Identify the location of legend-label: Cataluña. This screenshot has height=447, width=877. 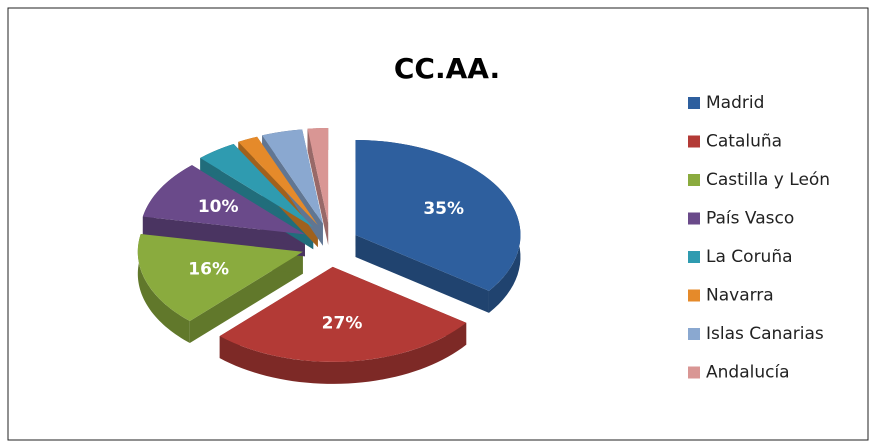
(744, 142).